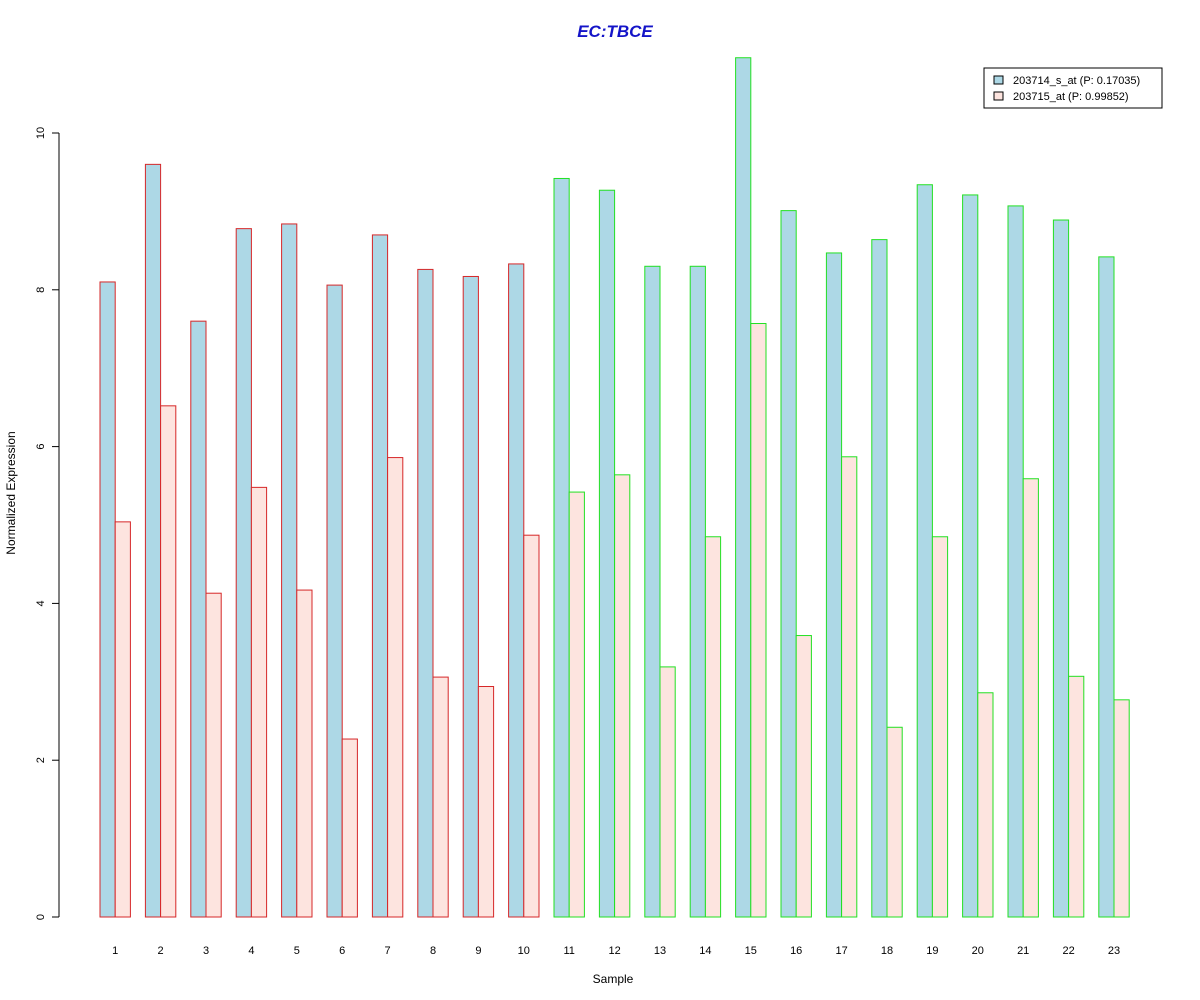 The height and width of the screenshot is (1000, 1200). I want to click on y-tick-label: 2, so click(41, 760).